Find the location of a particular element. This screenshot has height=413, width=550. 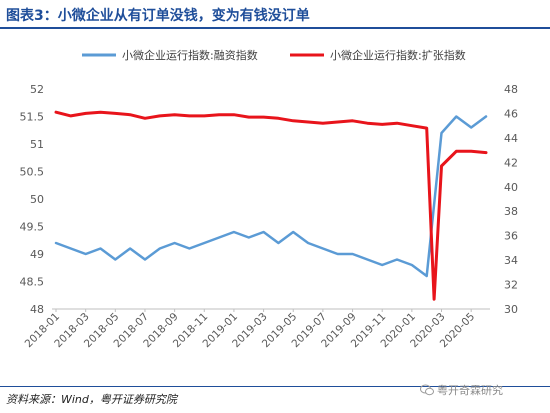

header: 图表3：小微企业从有订单没钱，变为有钱没订单 is located at coordinates (275, 15).